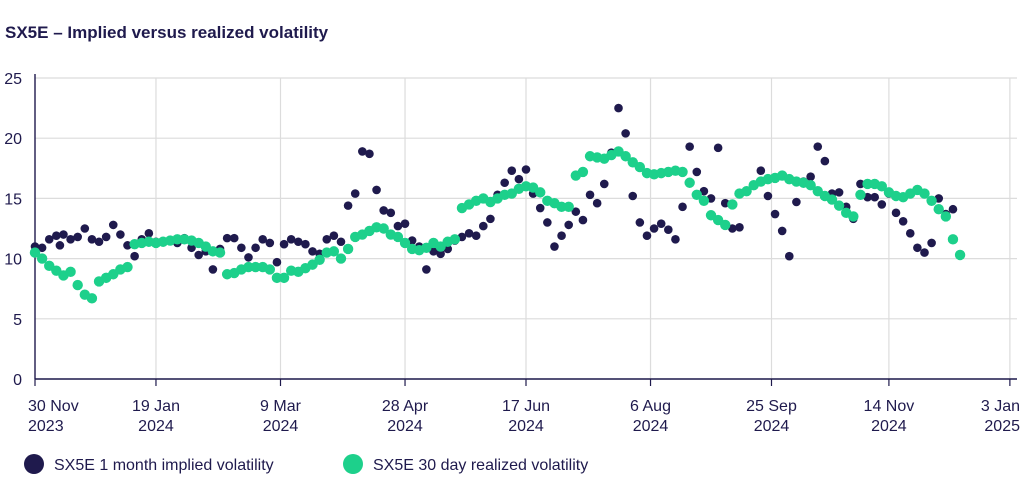  Describe the element at coordinates (17, 380) in the screenshot. I see `y-tick-label: 0` at that location.